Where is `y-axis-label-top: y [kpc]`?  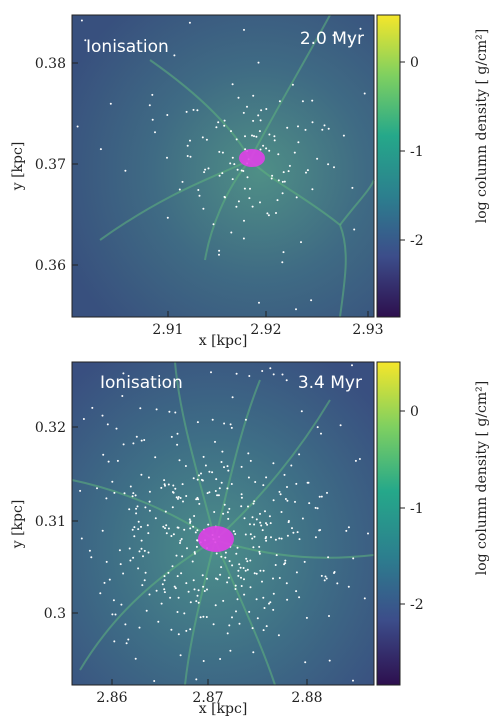
y-axis-label-top: y [kpc] is located at coordinates (18, 167).